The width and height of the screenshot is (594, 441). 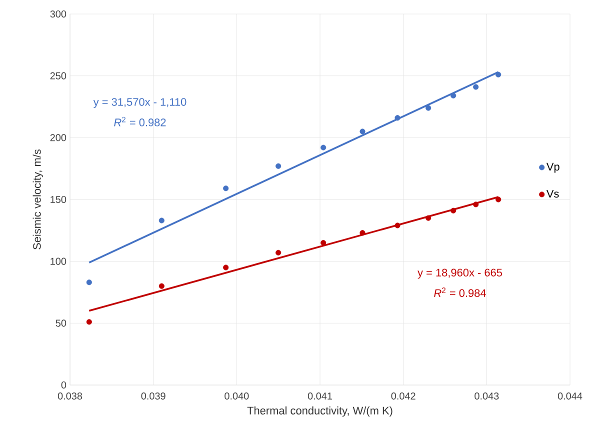 What do you see at coordinates (139, 103) in the screenshot?
I see `annotation: y = 31,570x - 1,110` at bounding box center [139, 103].